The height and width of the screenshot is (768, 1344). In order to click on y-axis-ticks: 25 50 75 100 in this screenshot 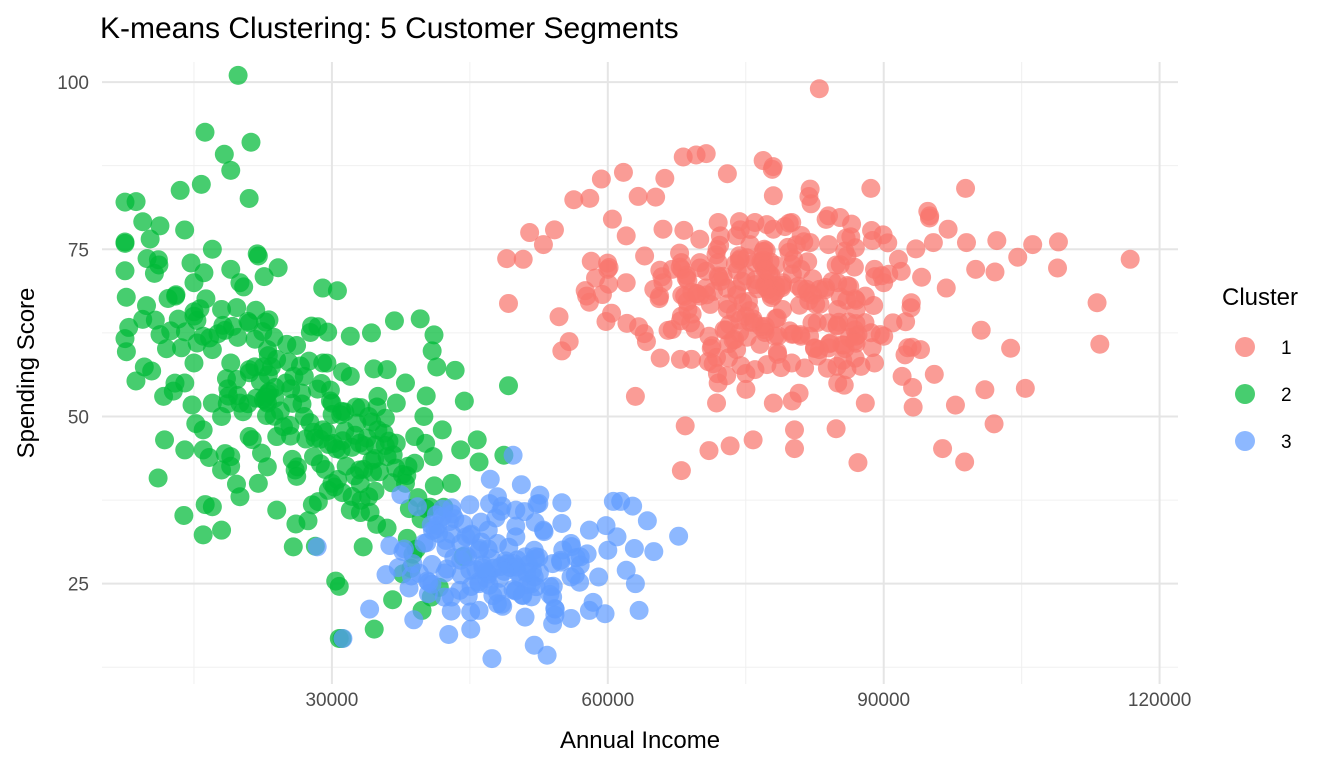, I will do `click(73, 334)`.